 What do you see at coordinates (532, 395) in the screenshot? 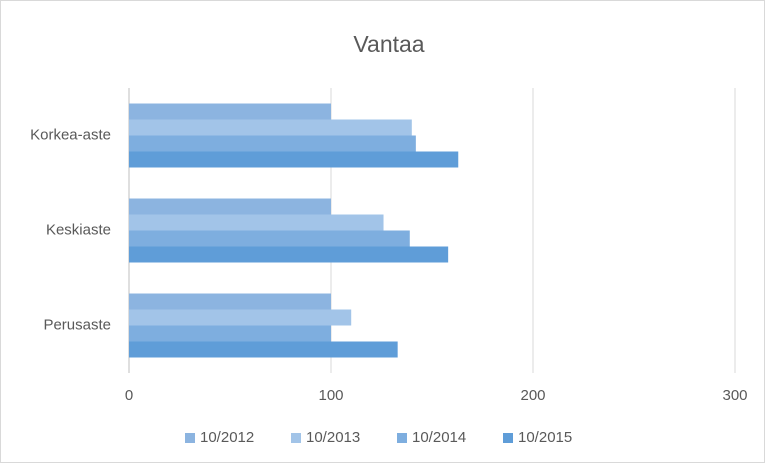
I see `x-tick-label: 200` at bounding box center [532, 395].